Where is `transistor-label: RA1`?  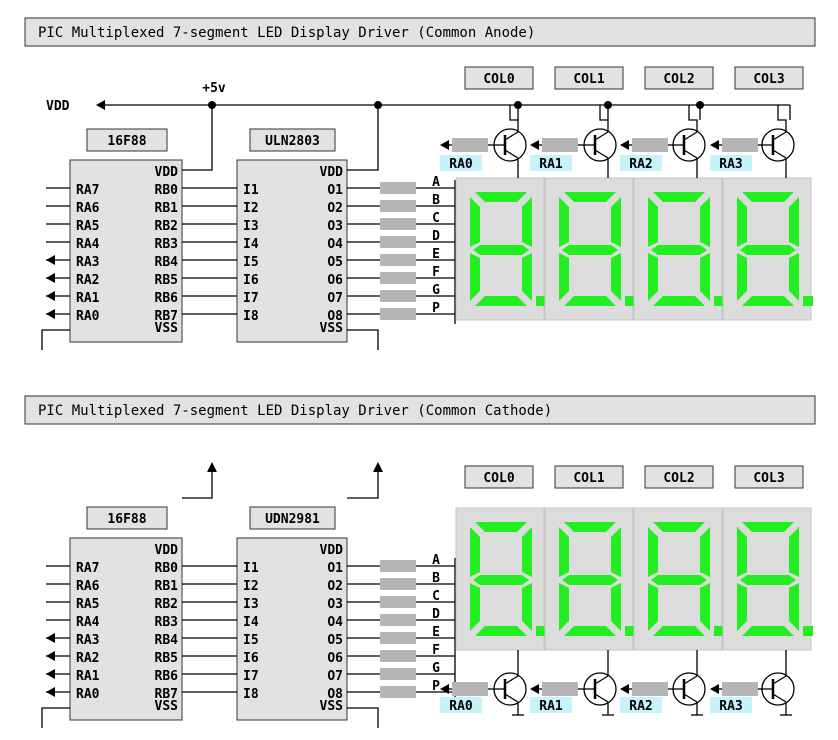 transistor-label: RA1 is located at coordinates (551, 706).